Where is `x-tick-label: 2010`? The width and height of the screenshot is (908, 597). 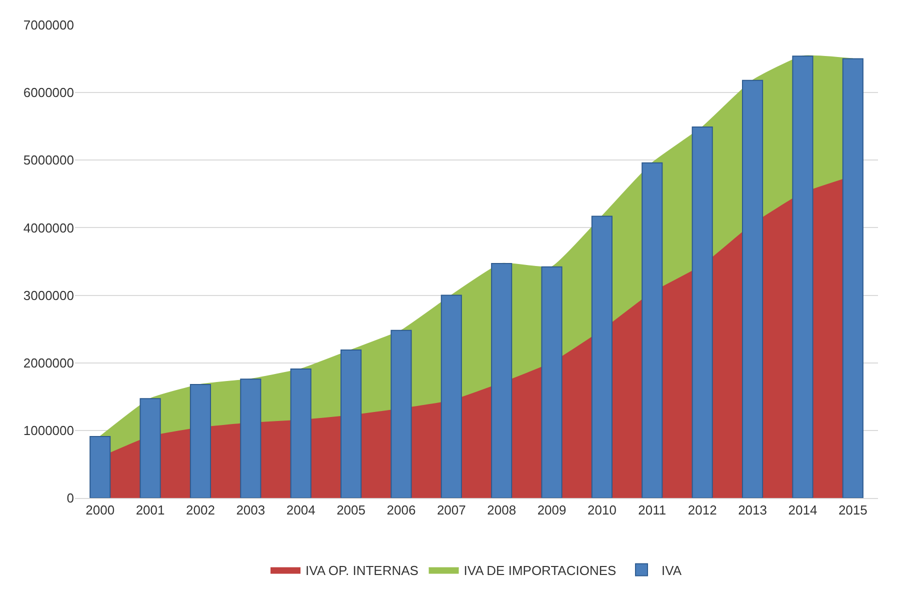 x-tick-label: 2010 is located at coordinates (602, 510).